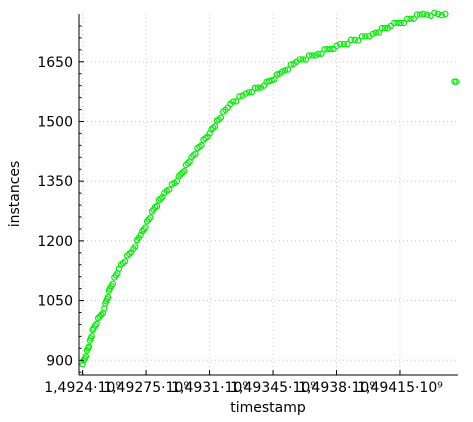 This screenshot has height=422, width=473. What do you see at coordinates (268, 408) in the screenshot?
I see `x-axis-title: timestamp` at bounding box center [268, 408].